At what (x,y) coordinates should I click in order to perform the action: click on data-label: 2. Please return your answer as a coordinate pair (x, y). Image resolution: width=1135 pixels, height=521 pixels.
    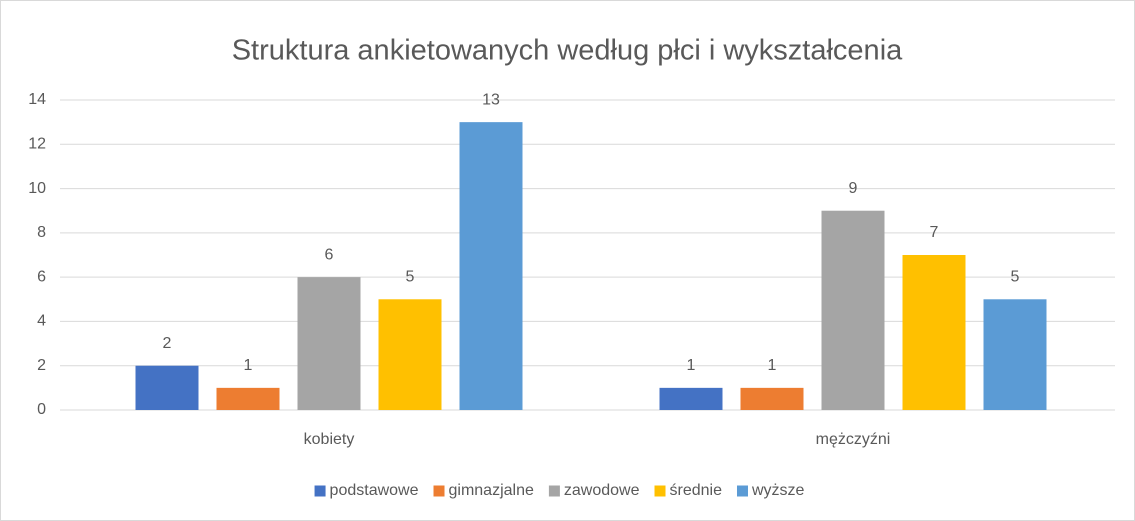
    Looking at the image, I should click on (167, 343).